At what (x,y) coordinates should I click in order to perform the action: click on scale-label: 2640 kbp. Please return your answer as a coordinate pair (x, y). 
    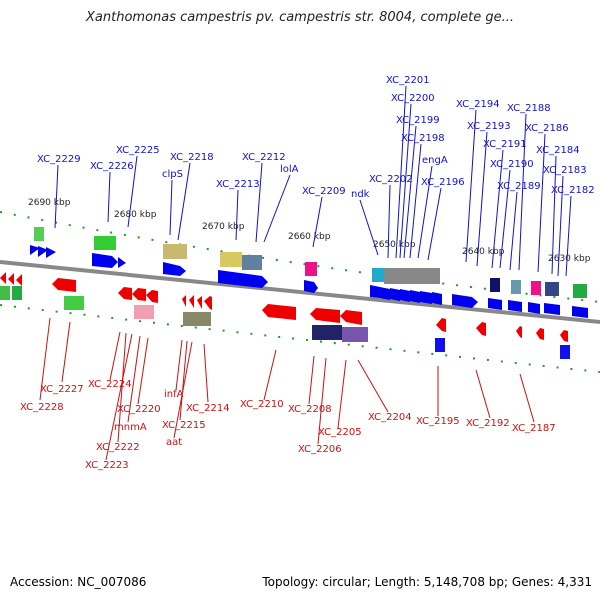
    Looking at the image, I should click on (483, 252).